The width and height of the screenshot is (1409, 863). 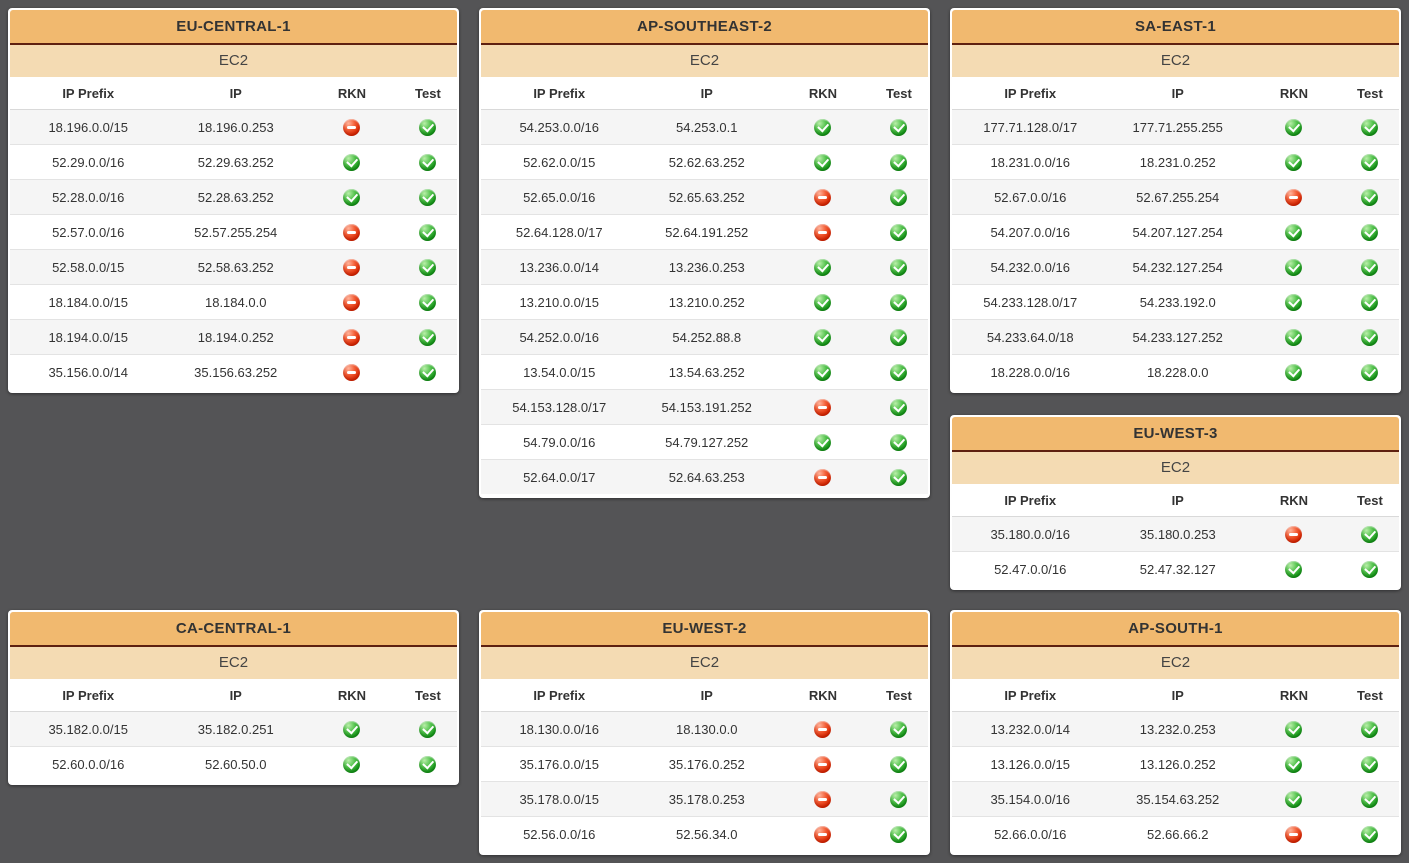 I want to click on table-row: 18.228.0.0/16 18.228.0.0, so click(x=1175, y=371).